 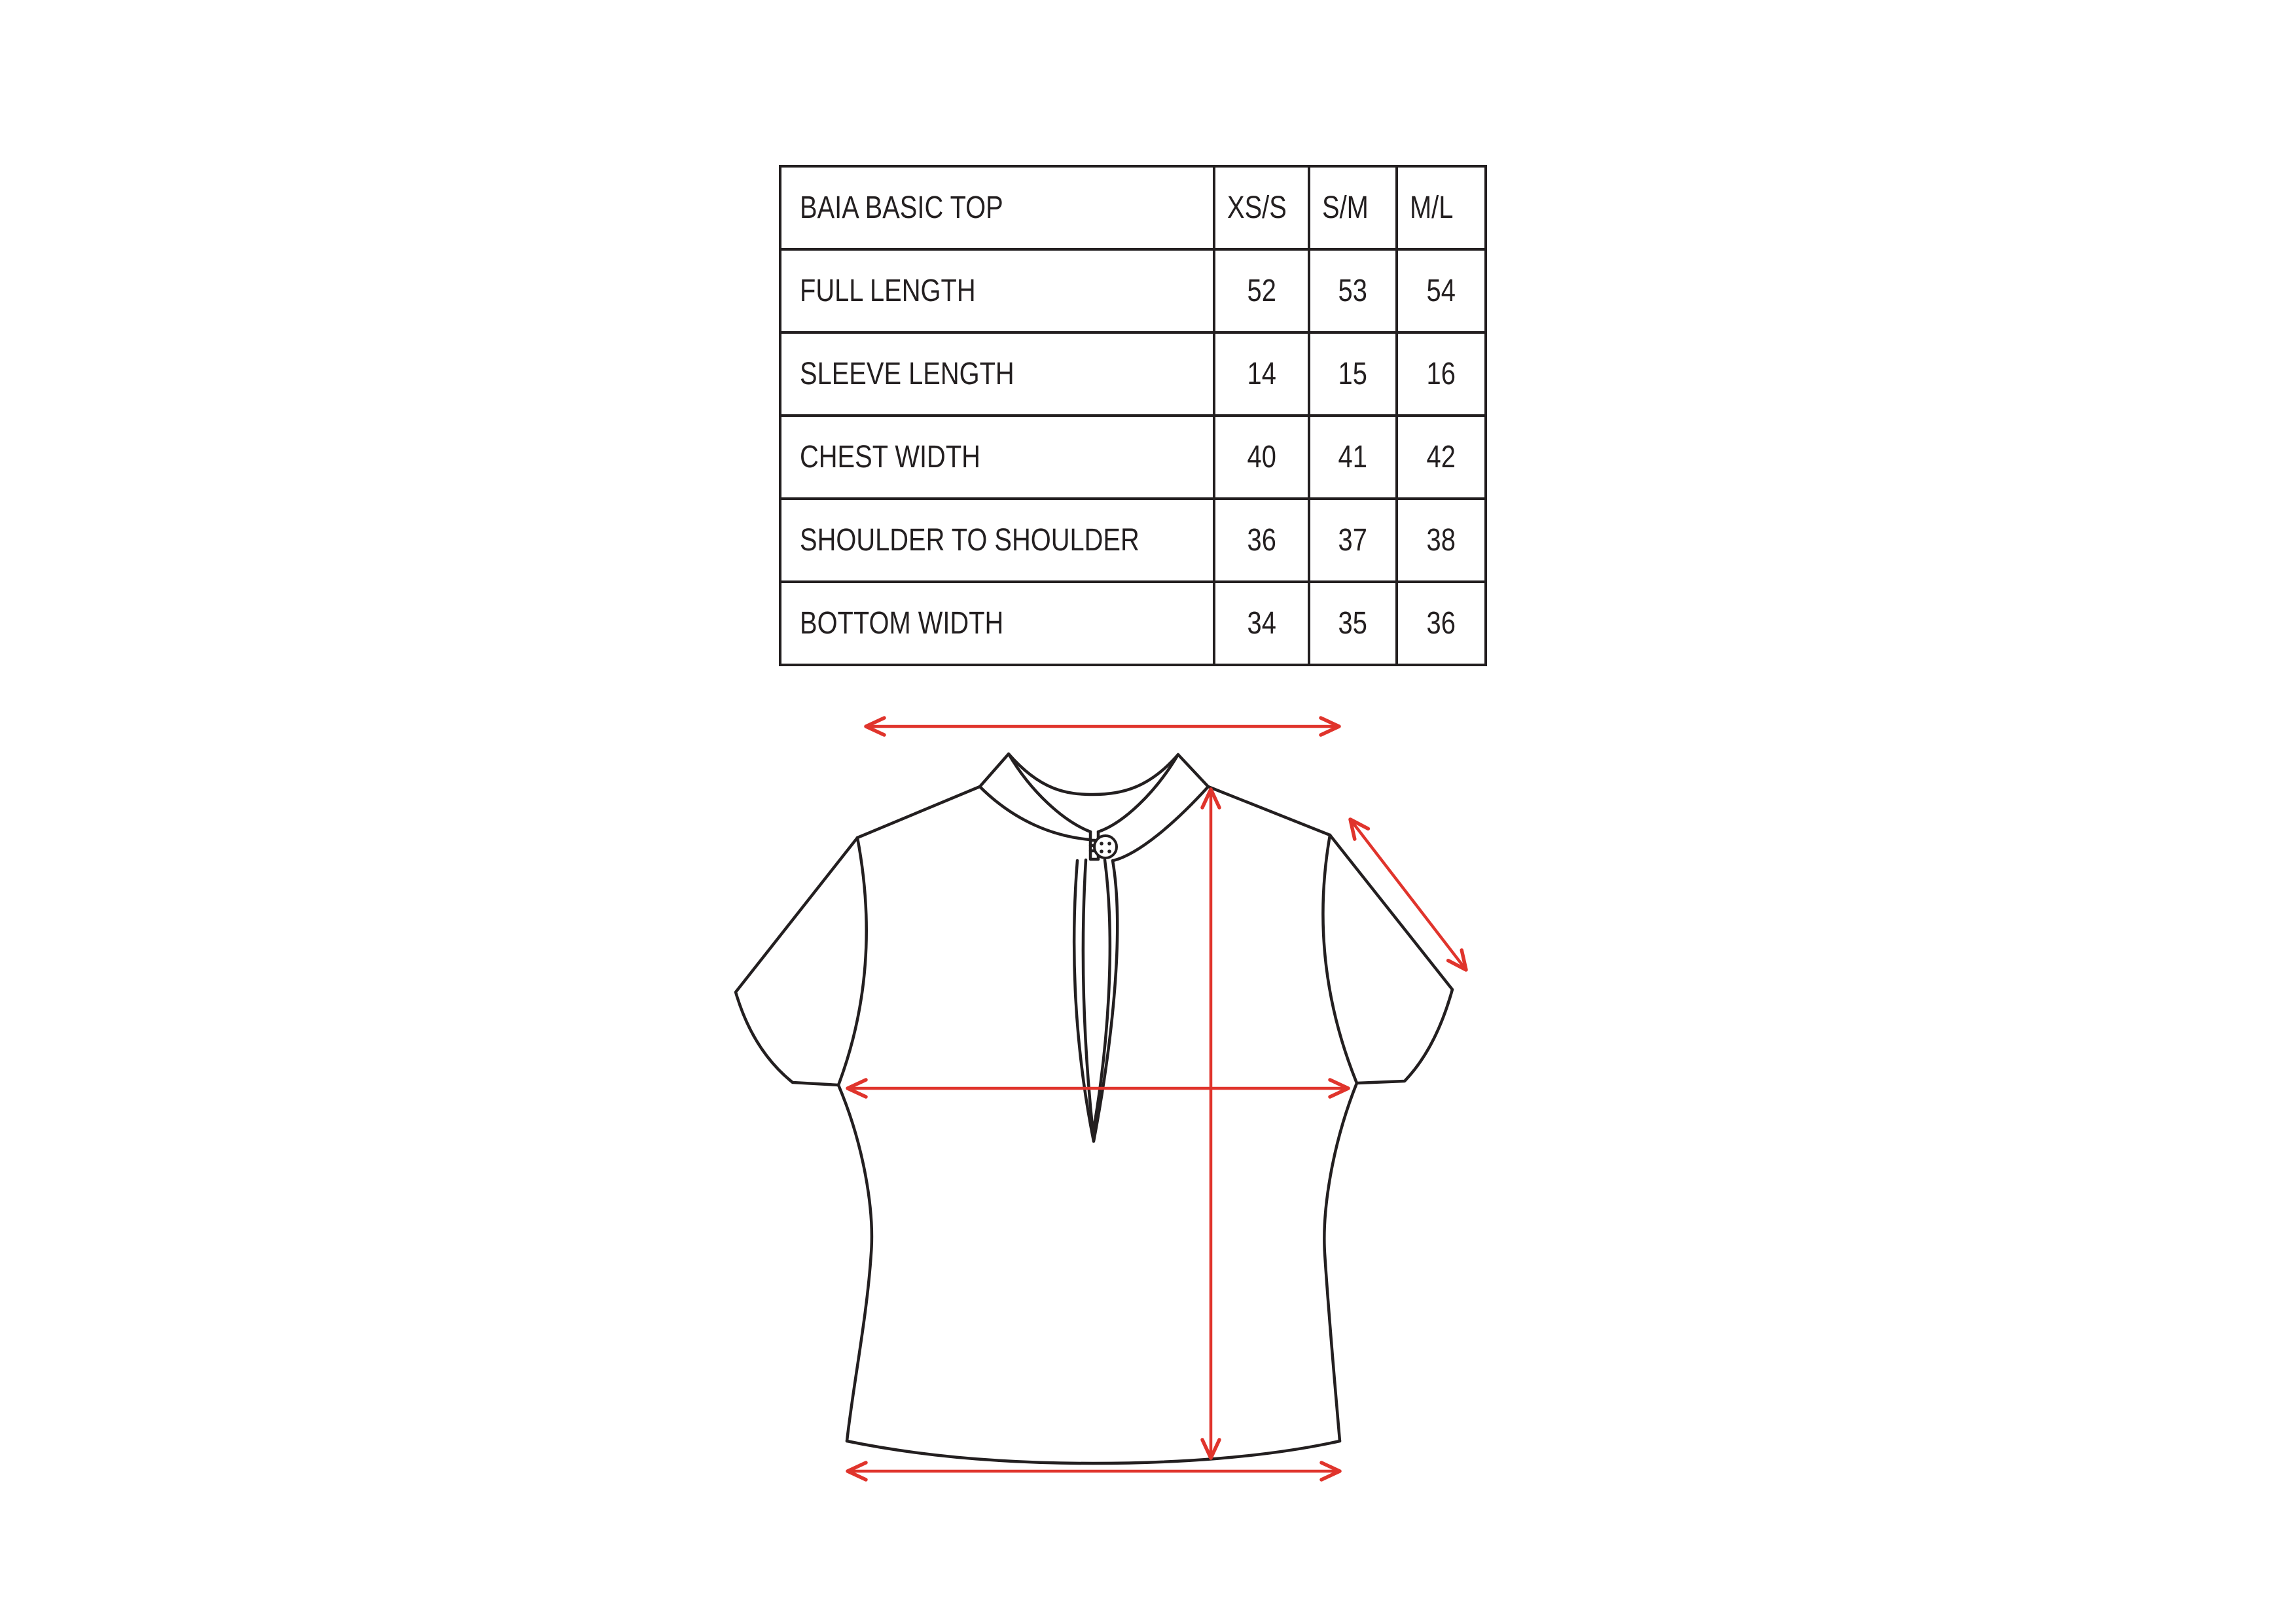 I want to click on table-row-chest-width: CHEST WIDTH 40 41 42, so click(x=1133, y=457).